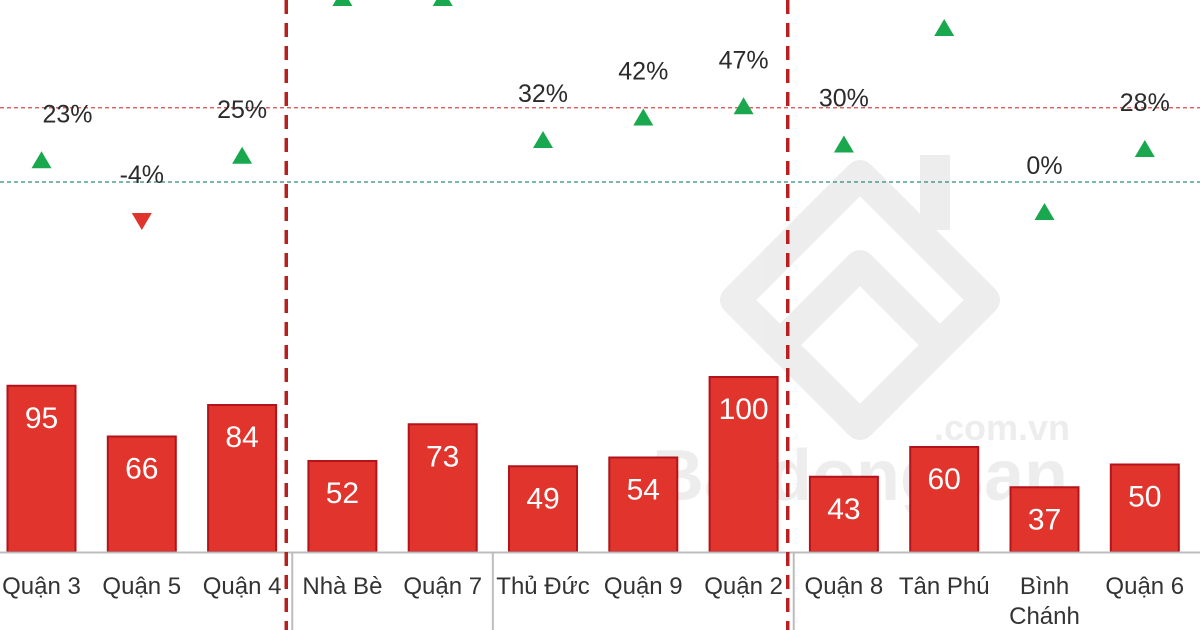 Image resolution: width=1200 pixels, height=630 pixels. I want to click on bar-value-label-0: 95, so click(41, 418).